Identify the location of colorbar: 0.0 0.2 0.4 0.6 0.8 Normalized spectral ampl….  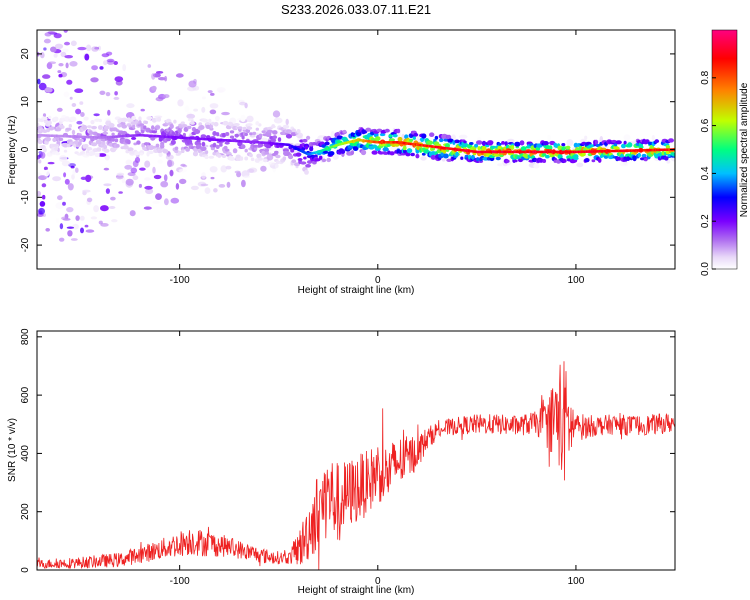
(725, 152).